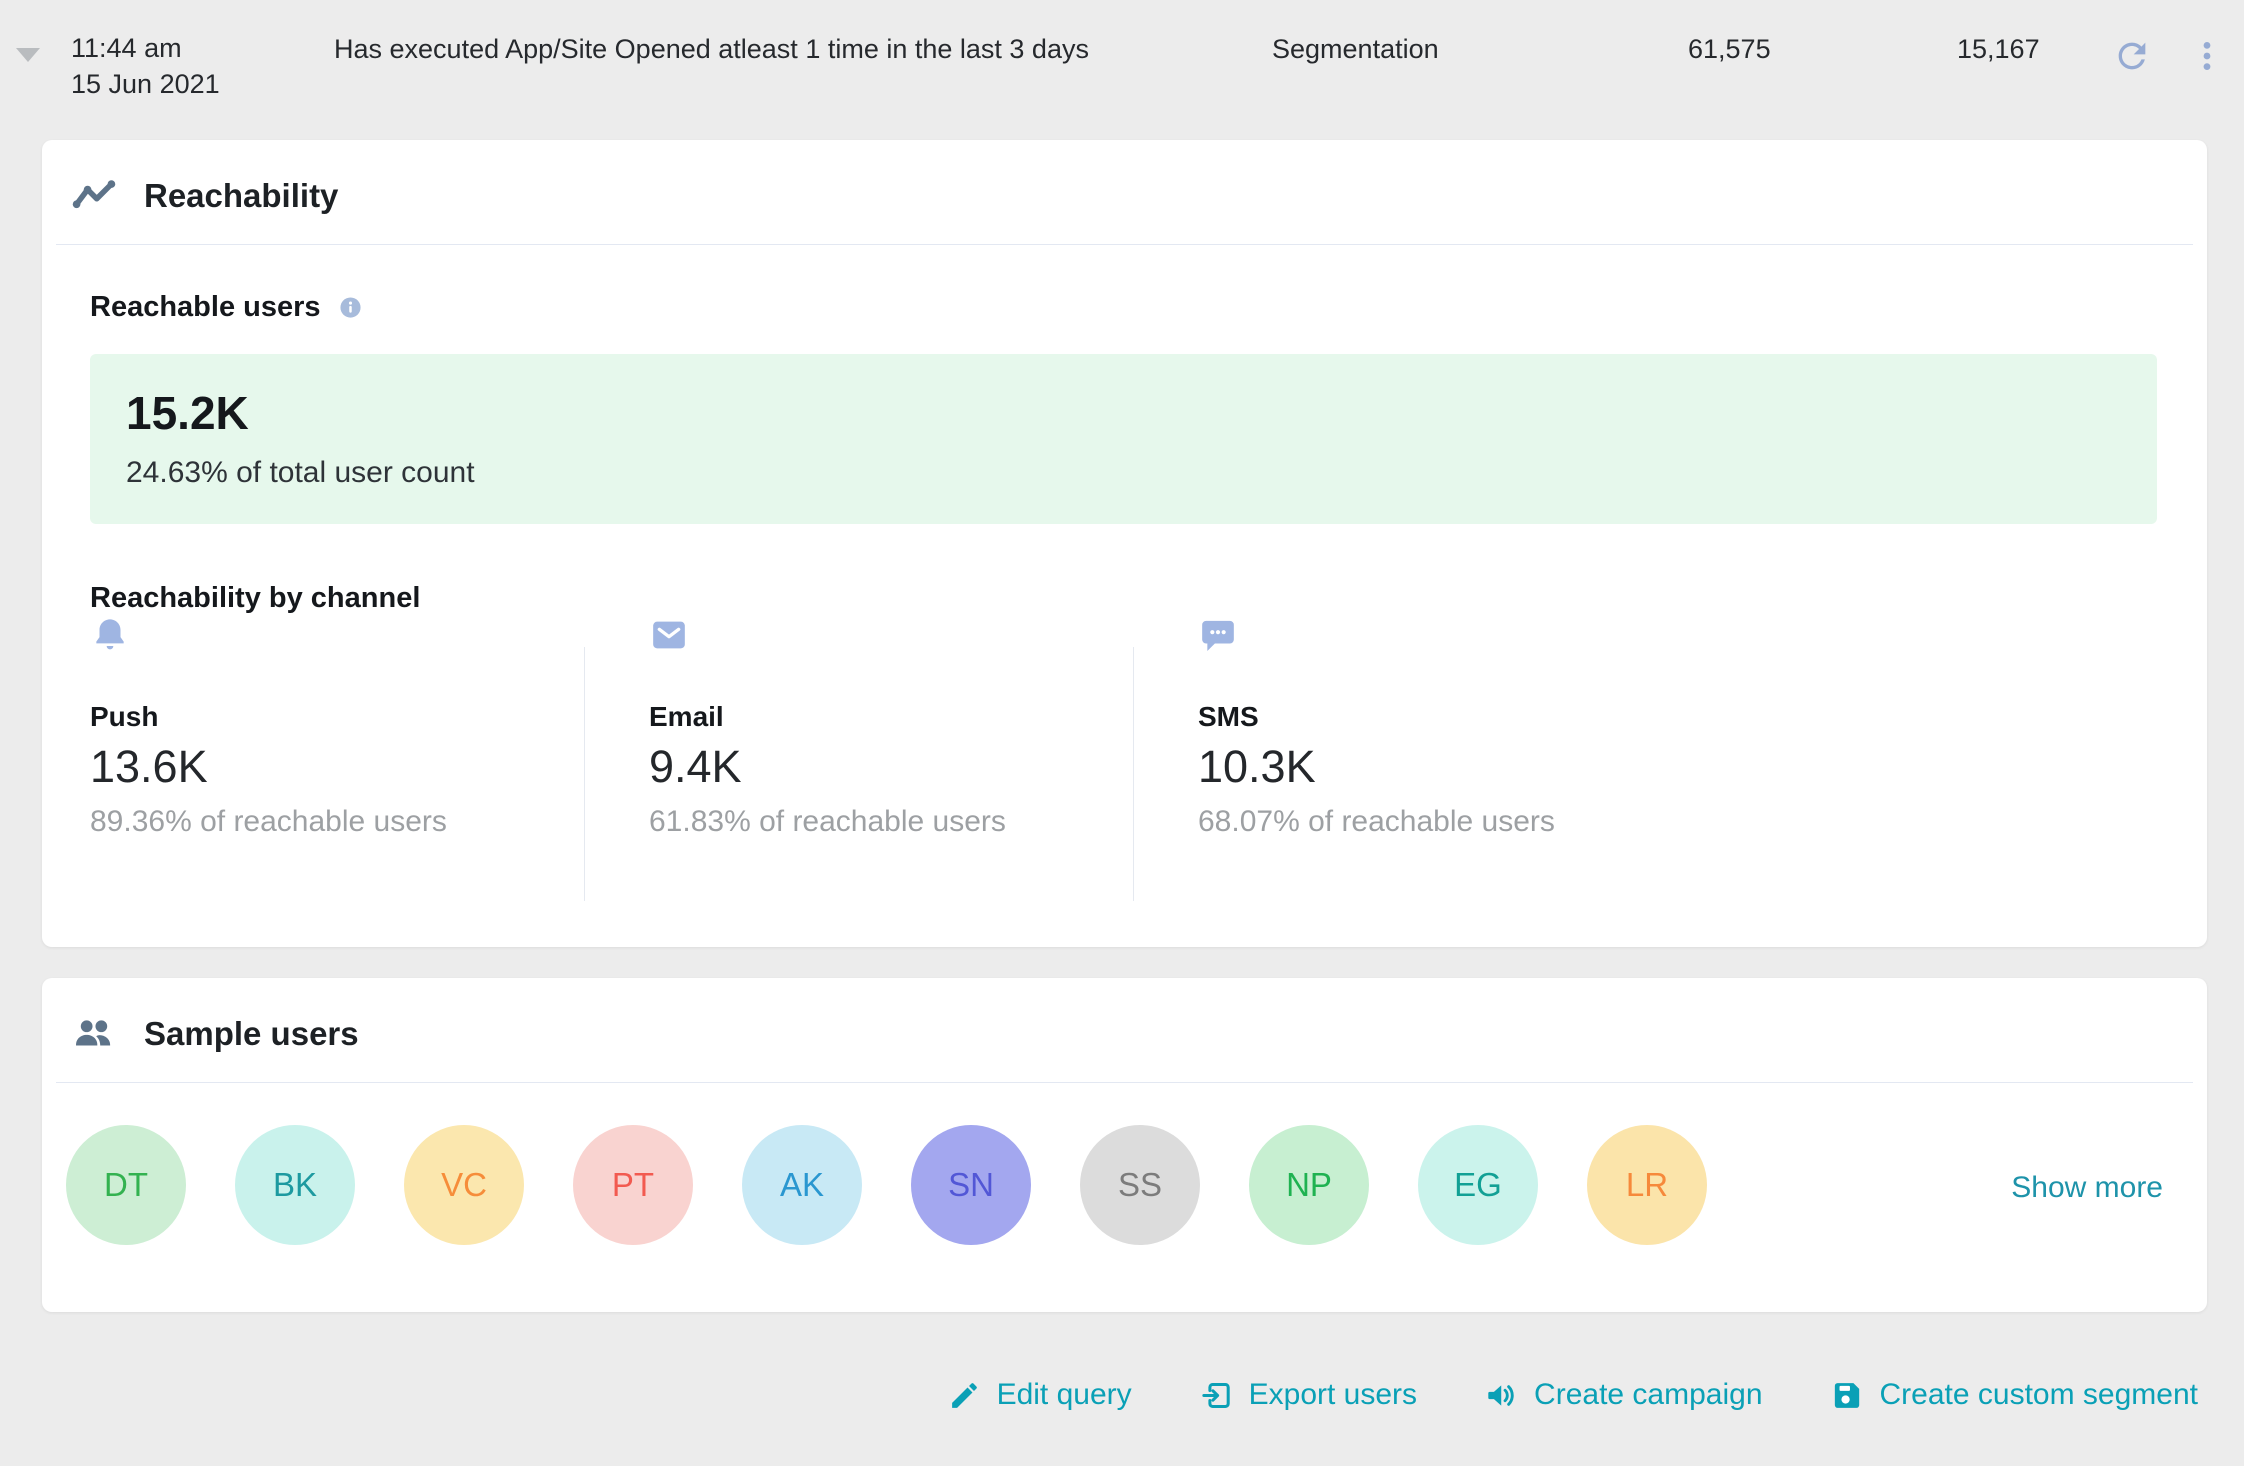  What do you see at coordinates (205, 307) in the screenshot?
I see `reachable-users-label: Reachable users` at bounding box center [205, 307].